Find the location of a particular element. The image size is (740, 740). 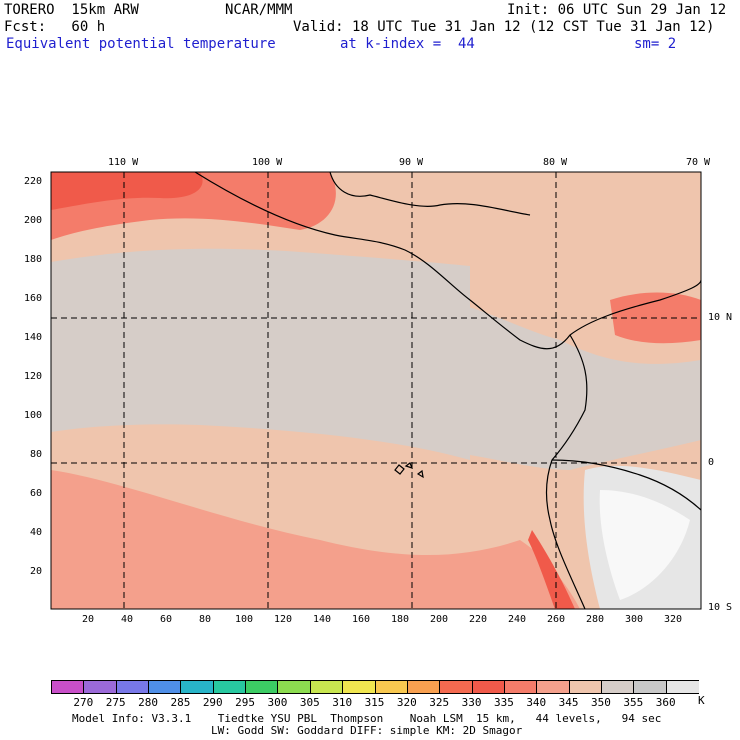

x-tick: 300 is located at coordinates (634, 619).